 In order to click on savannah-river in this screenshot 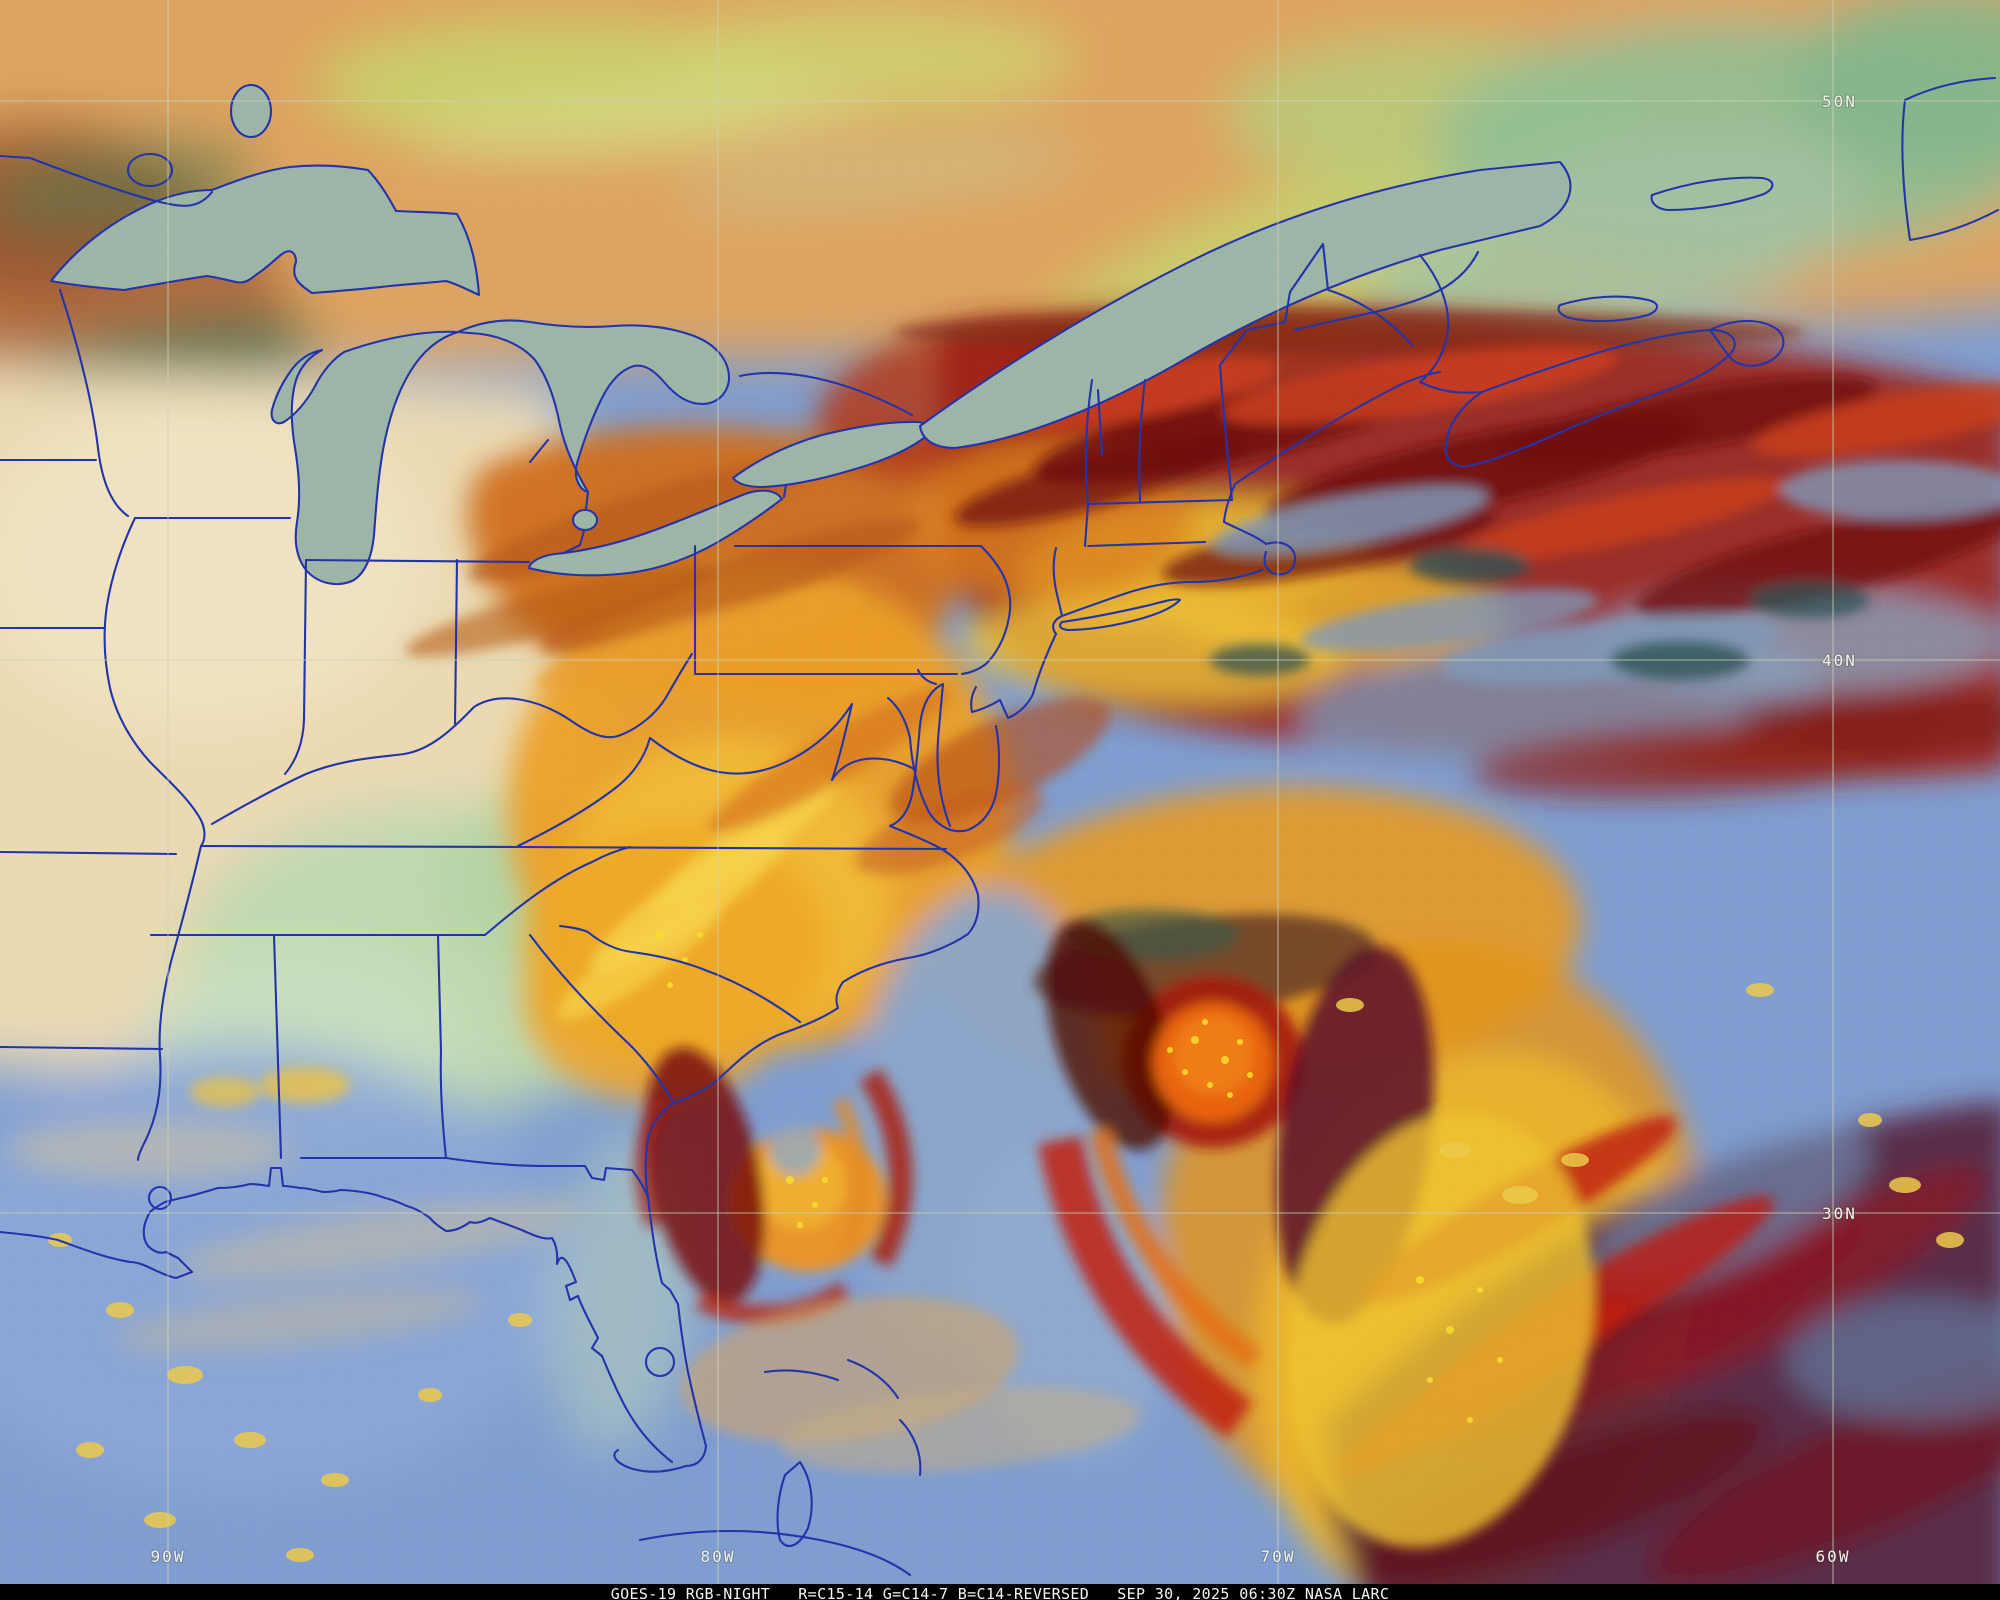, I will do `click(602, 1019)`.